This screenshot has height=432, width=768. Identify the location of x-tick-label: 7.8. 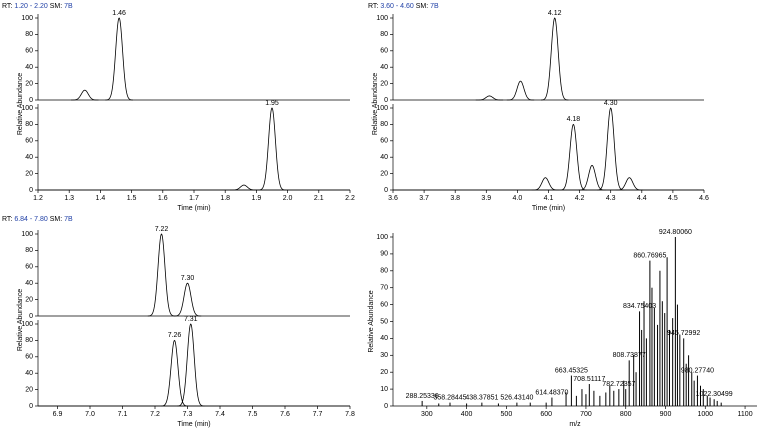
(350, 414).